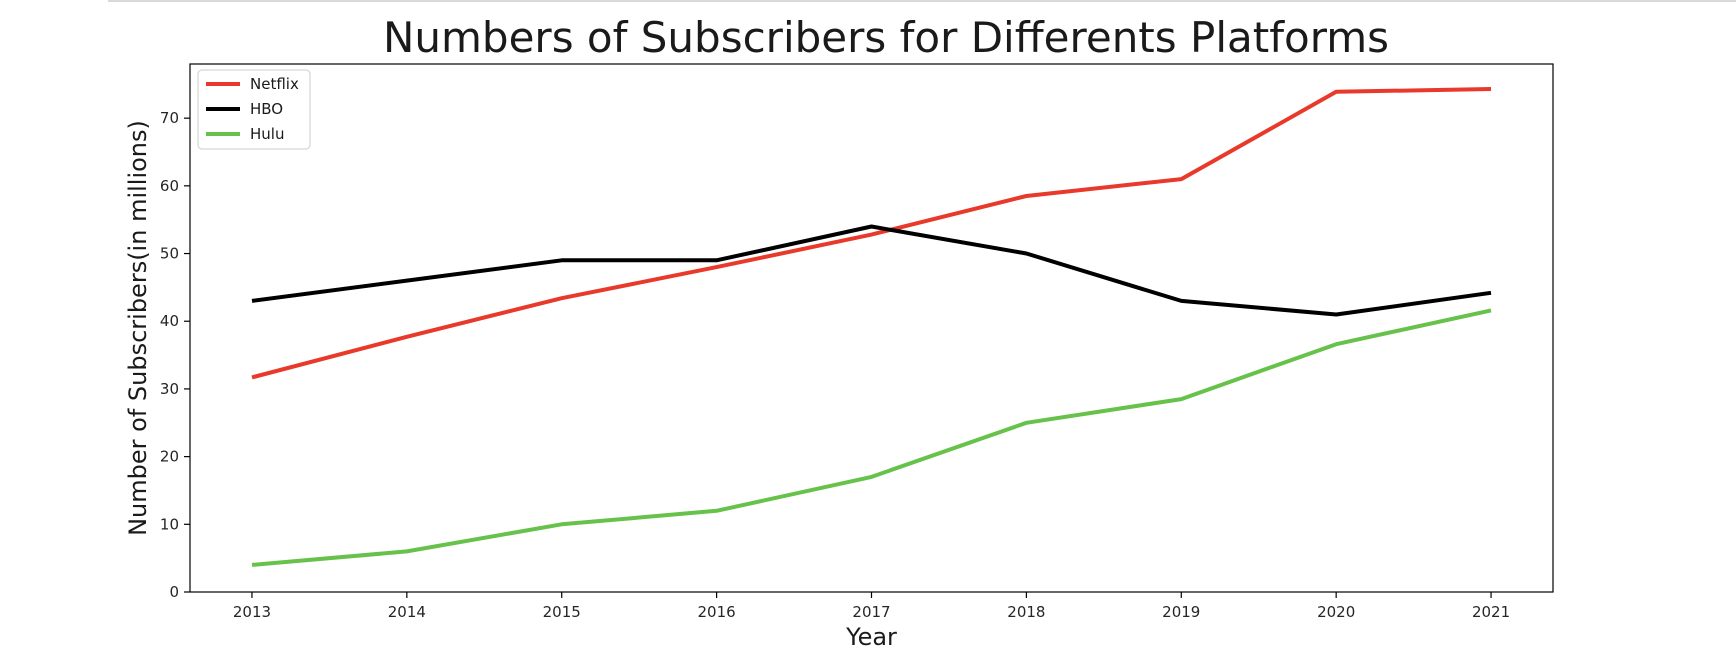 This screenshot has height=666, width=1736. Describe the element at coordinates (1336, 612) in the screenshot. I see `x-tick-label: 2020` at that location.